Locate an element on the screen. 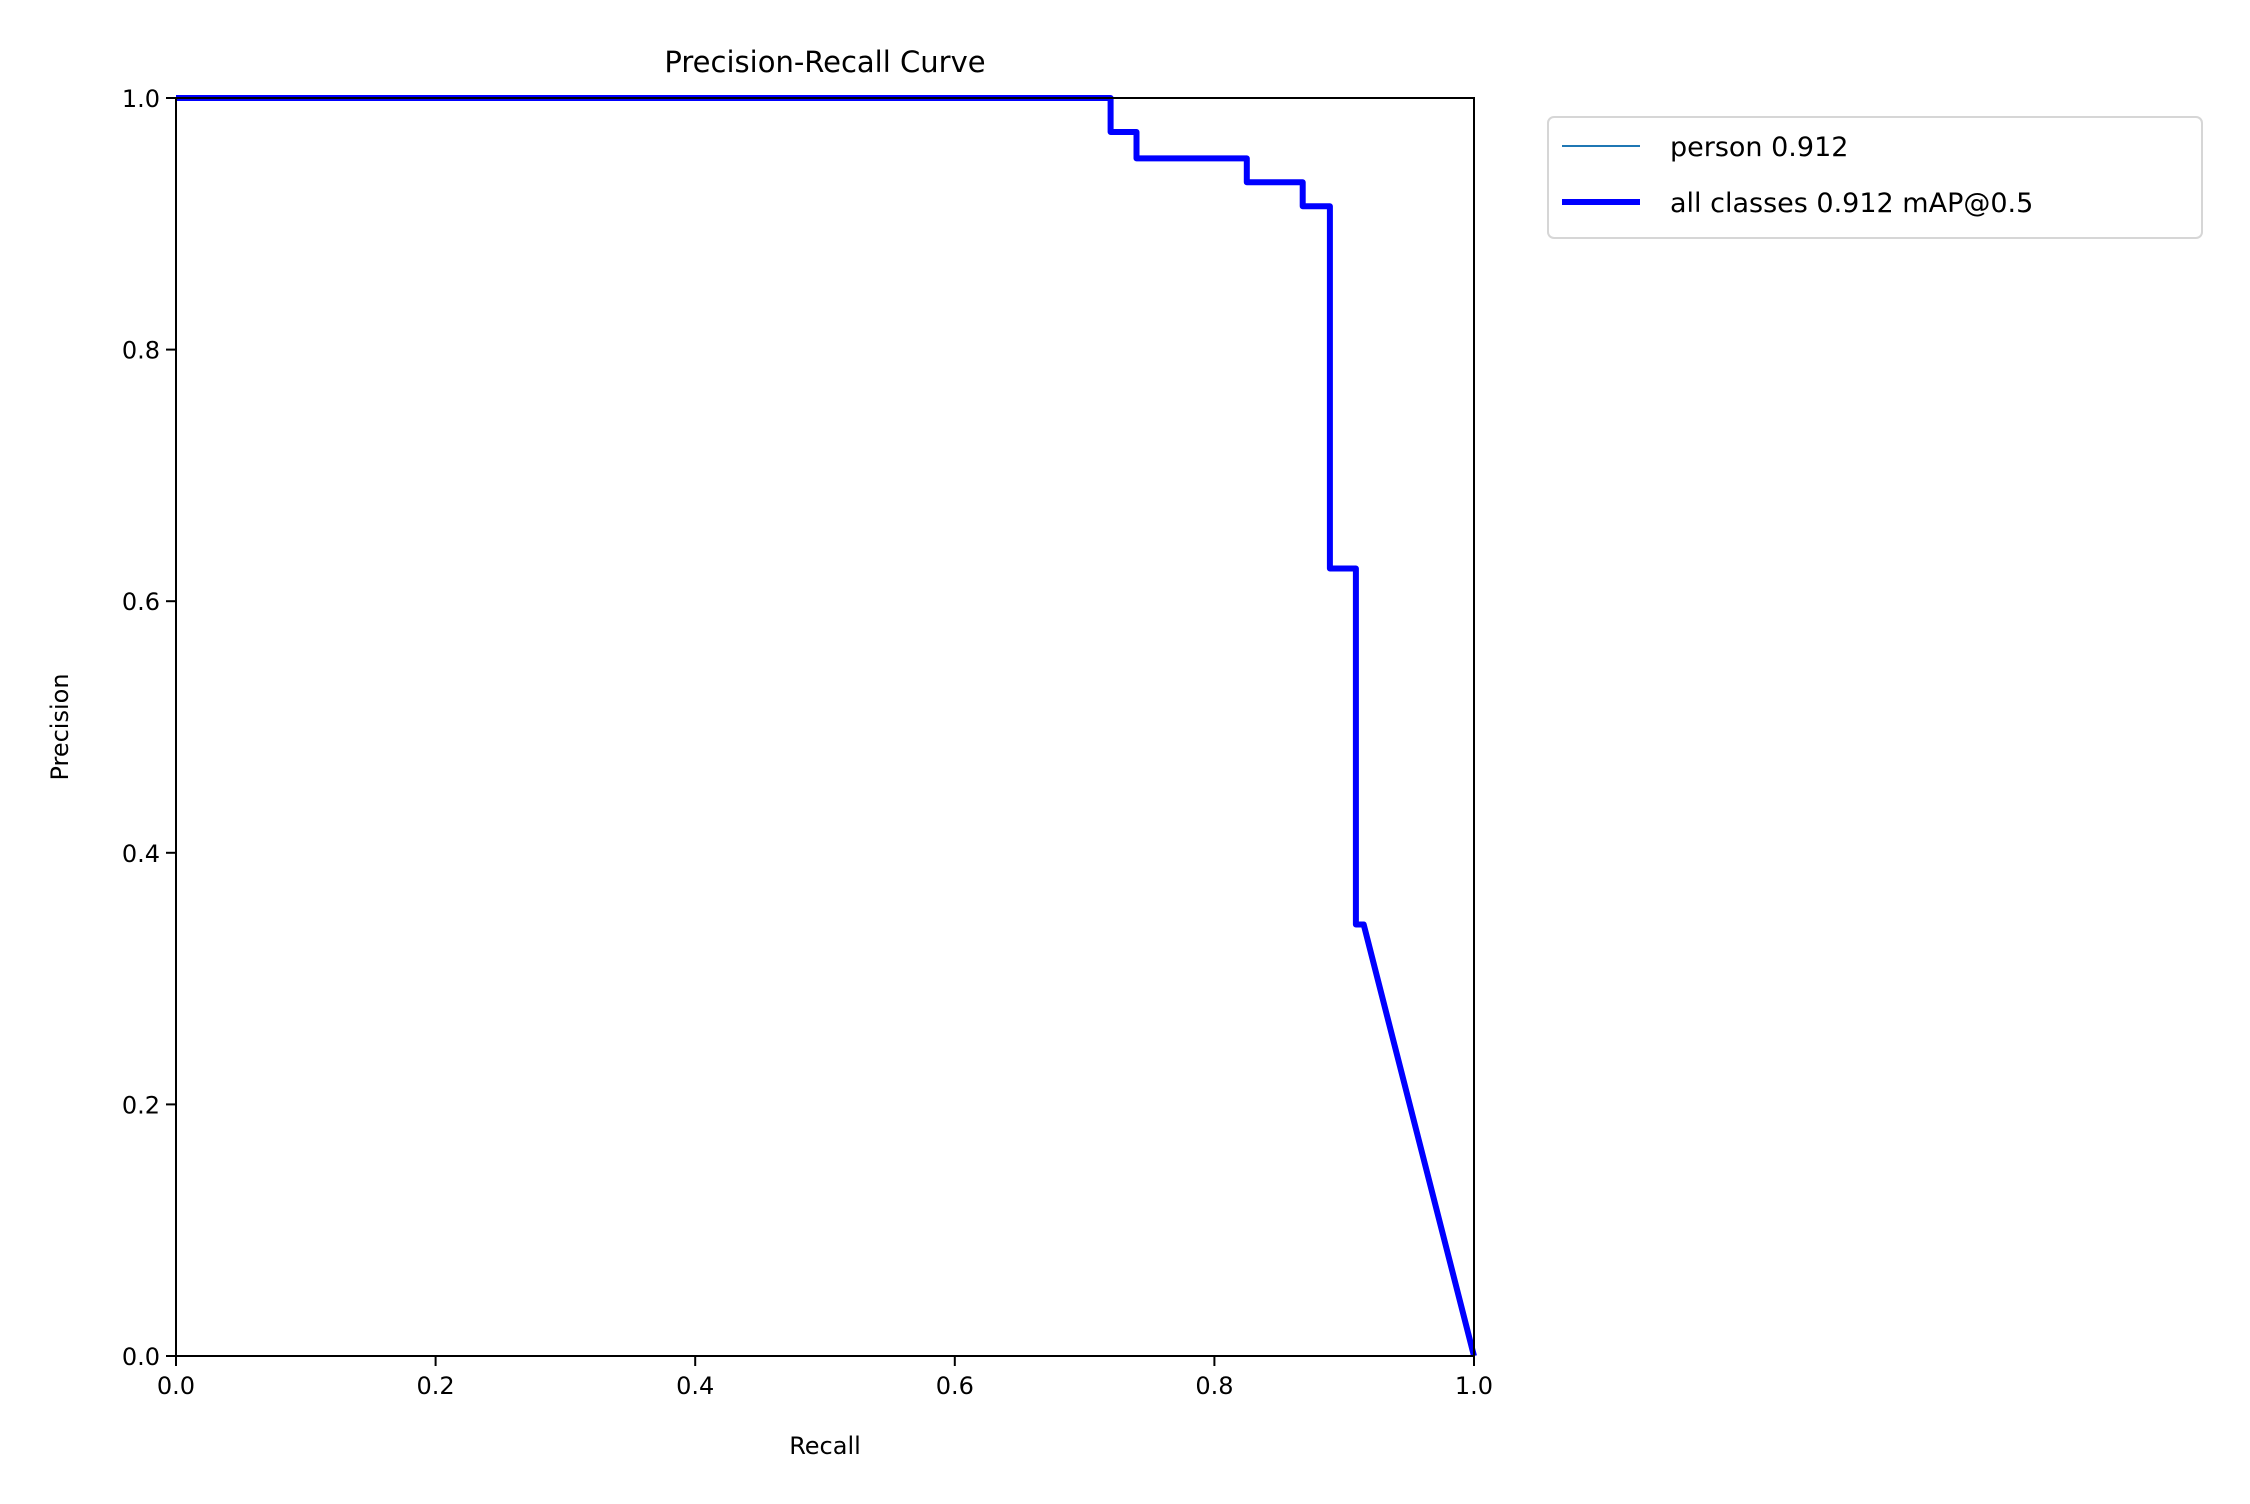 Image resolution: width=2250 pixels, height=1504 pixels. y-tick-label: 0.6 is located at coordinates (141, 602).